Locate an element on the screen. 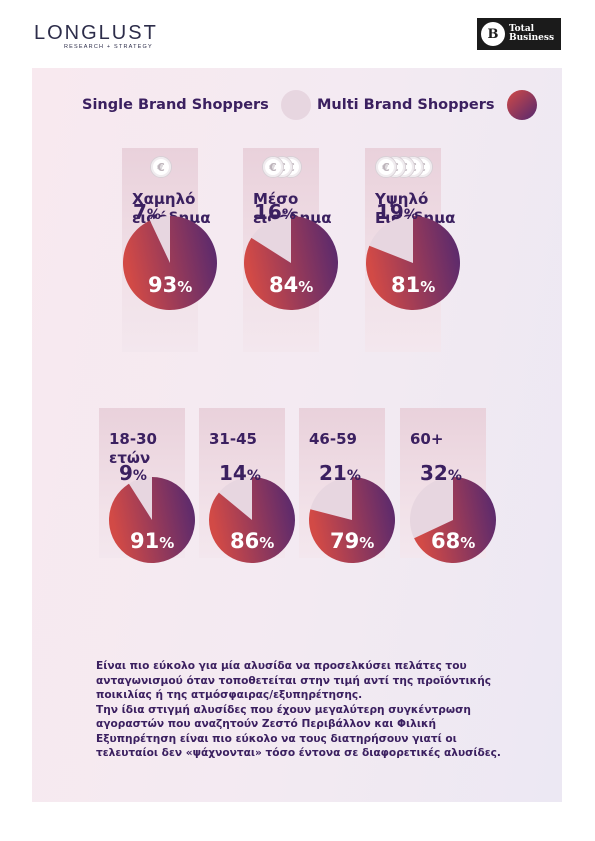  brand-tagline: RESEARCH + STRATEGY is located at coordinates (108, 47).